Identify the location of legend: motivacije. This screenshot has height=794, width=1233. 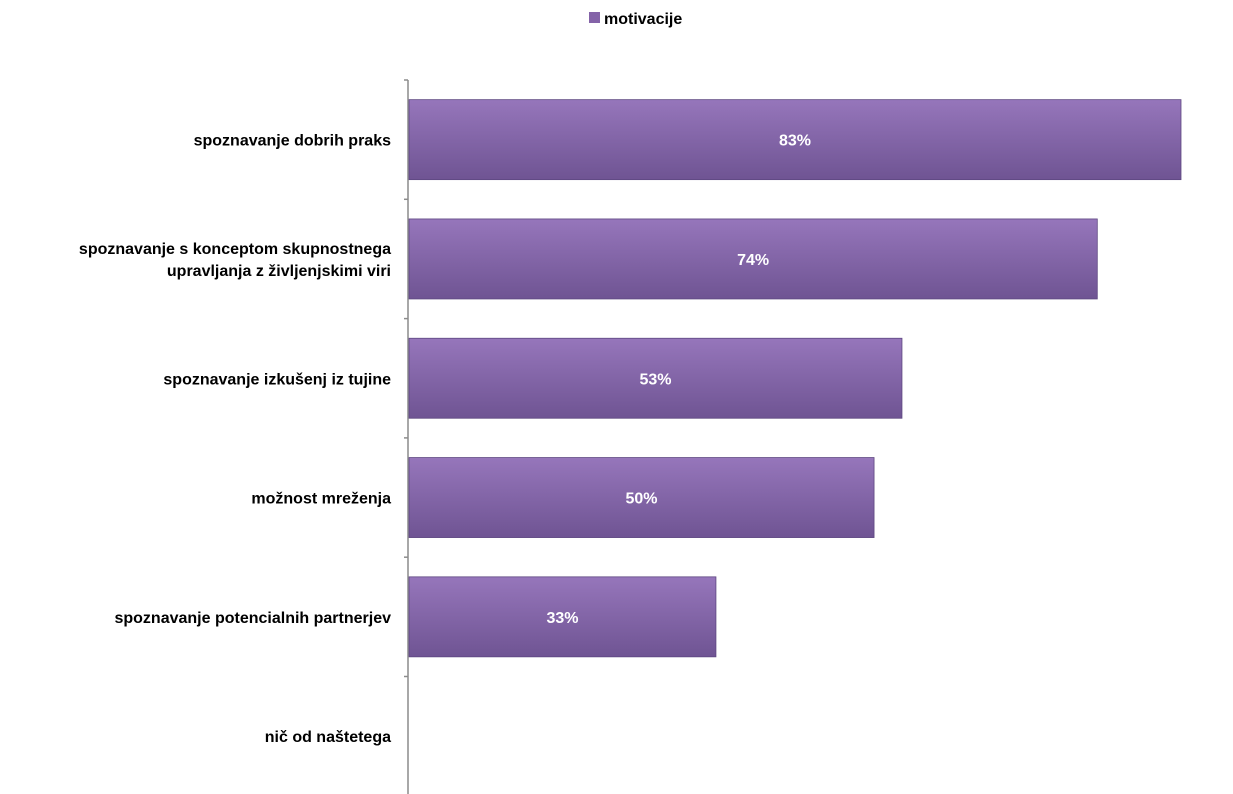
(635, 19).